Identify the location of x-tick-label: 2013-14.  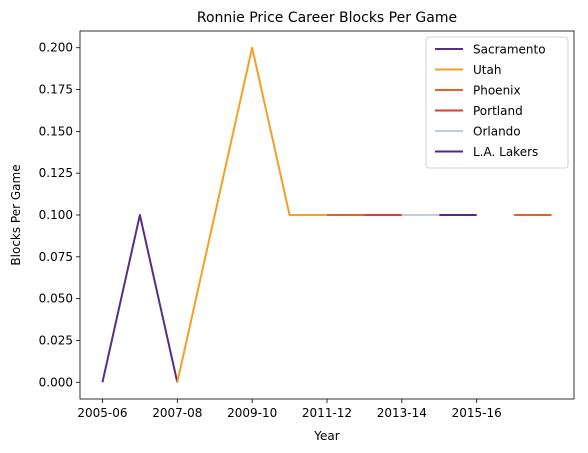
(402, 413).